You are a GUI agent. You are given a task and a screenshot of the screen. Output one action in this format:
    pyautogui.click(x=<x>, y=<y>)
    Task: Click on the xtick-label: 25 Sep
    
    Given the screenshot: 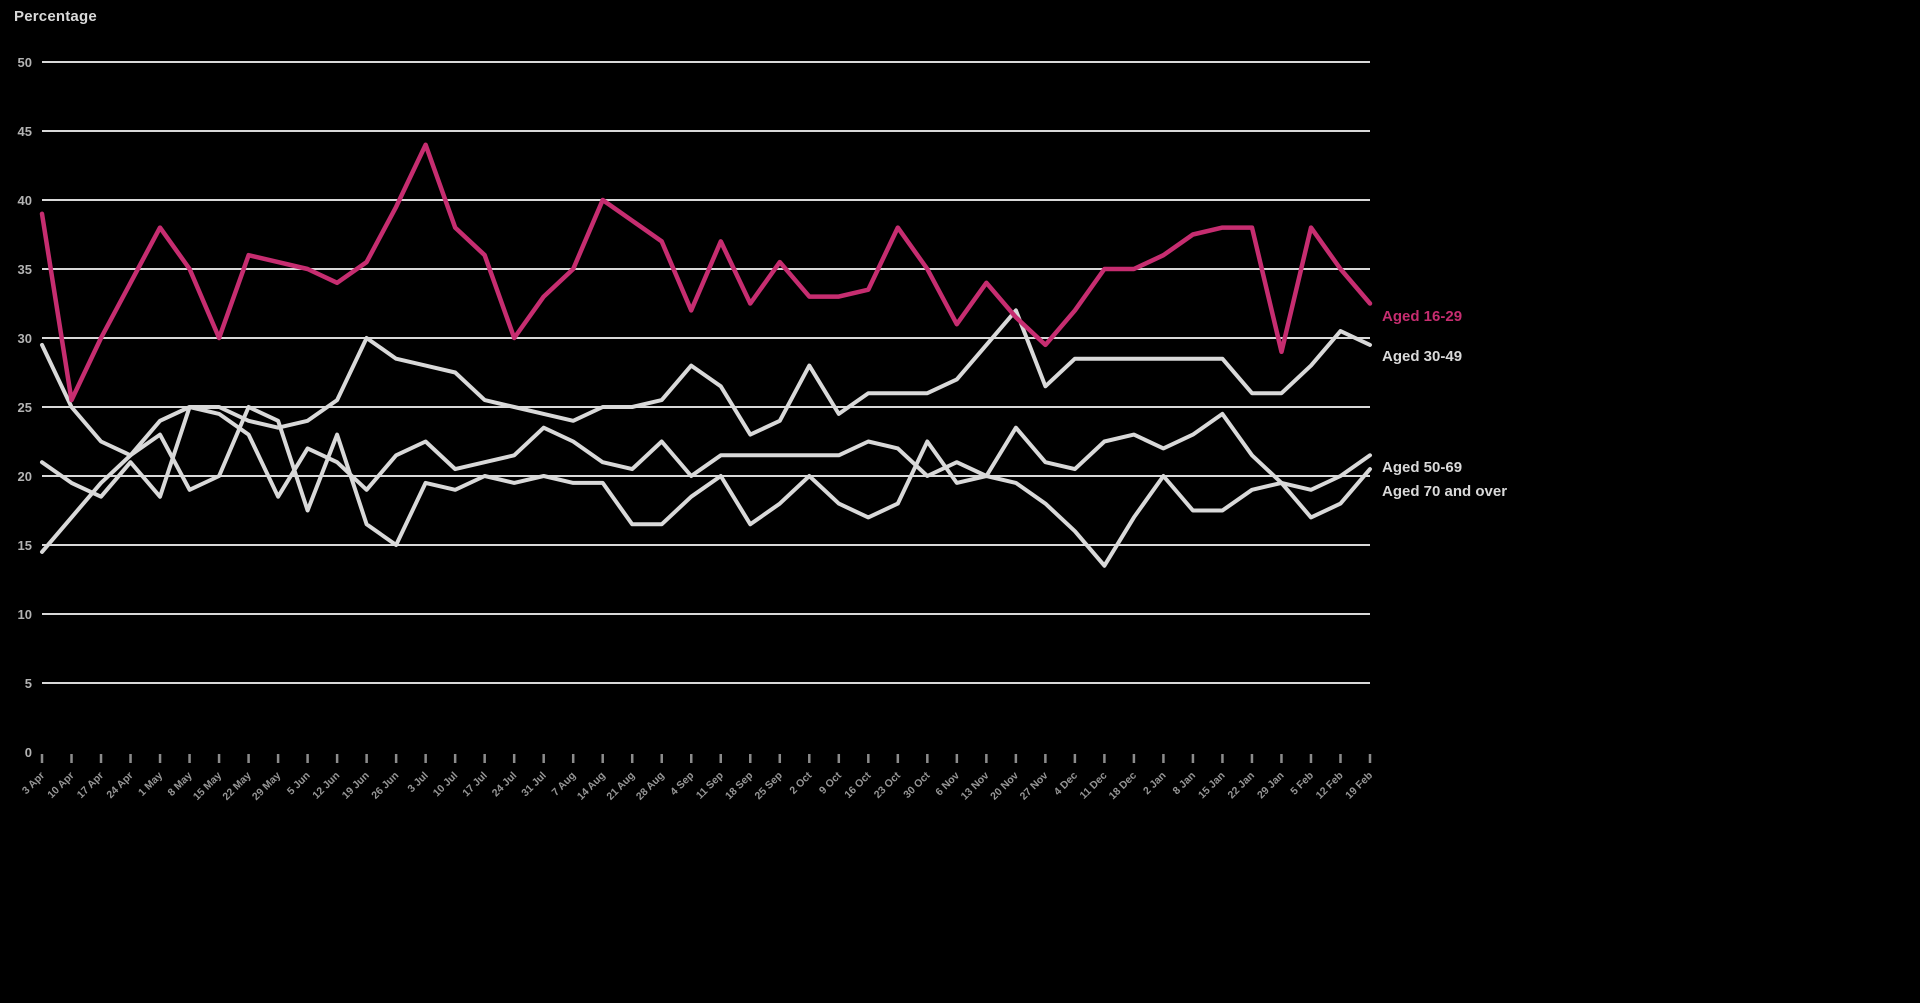 What is the action you would take?
    pyautogui.click(x=768, y=786)
    